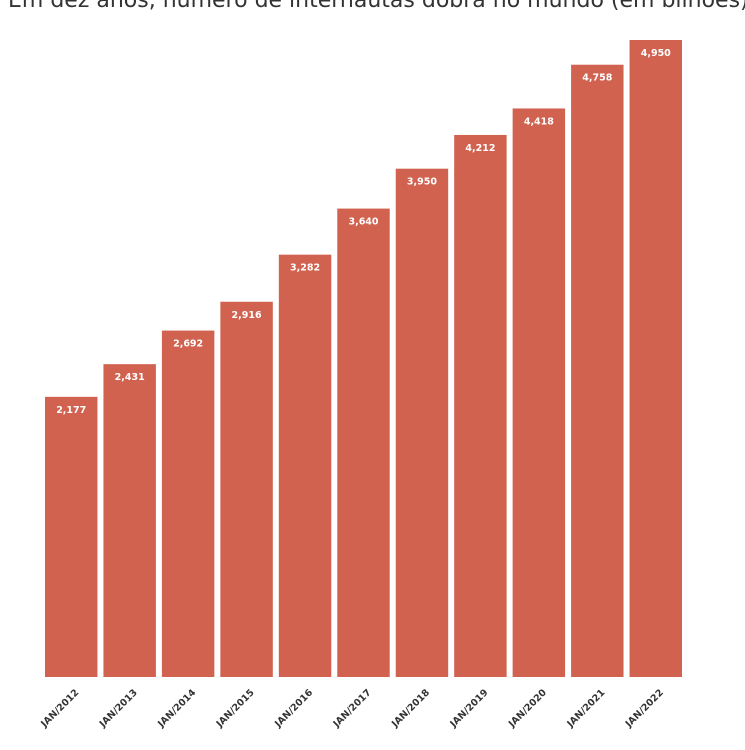 The image size is (745, 750). I want to click on value-label: 2,177, so click(71, 410).